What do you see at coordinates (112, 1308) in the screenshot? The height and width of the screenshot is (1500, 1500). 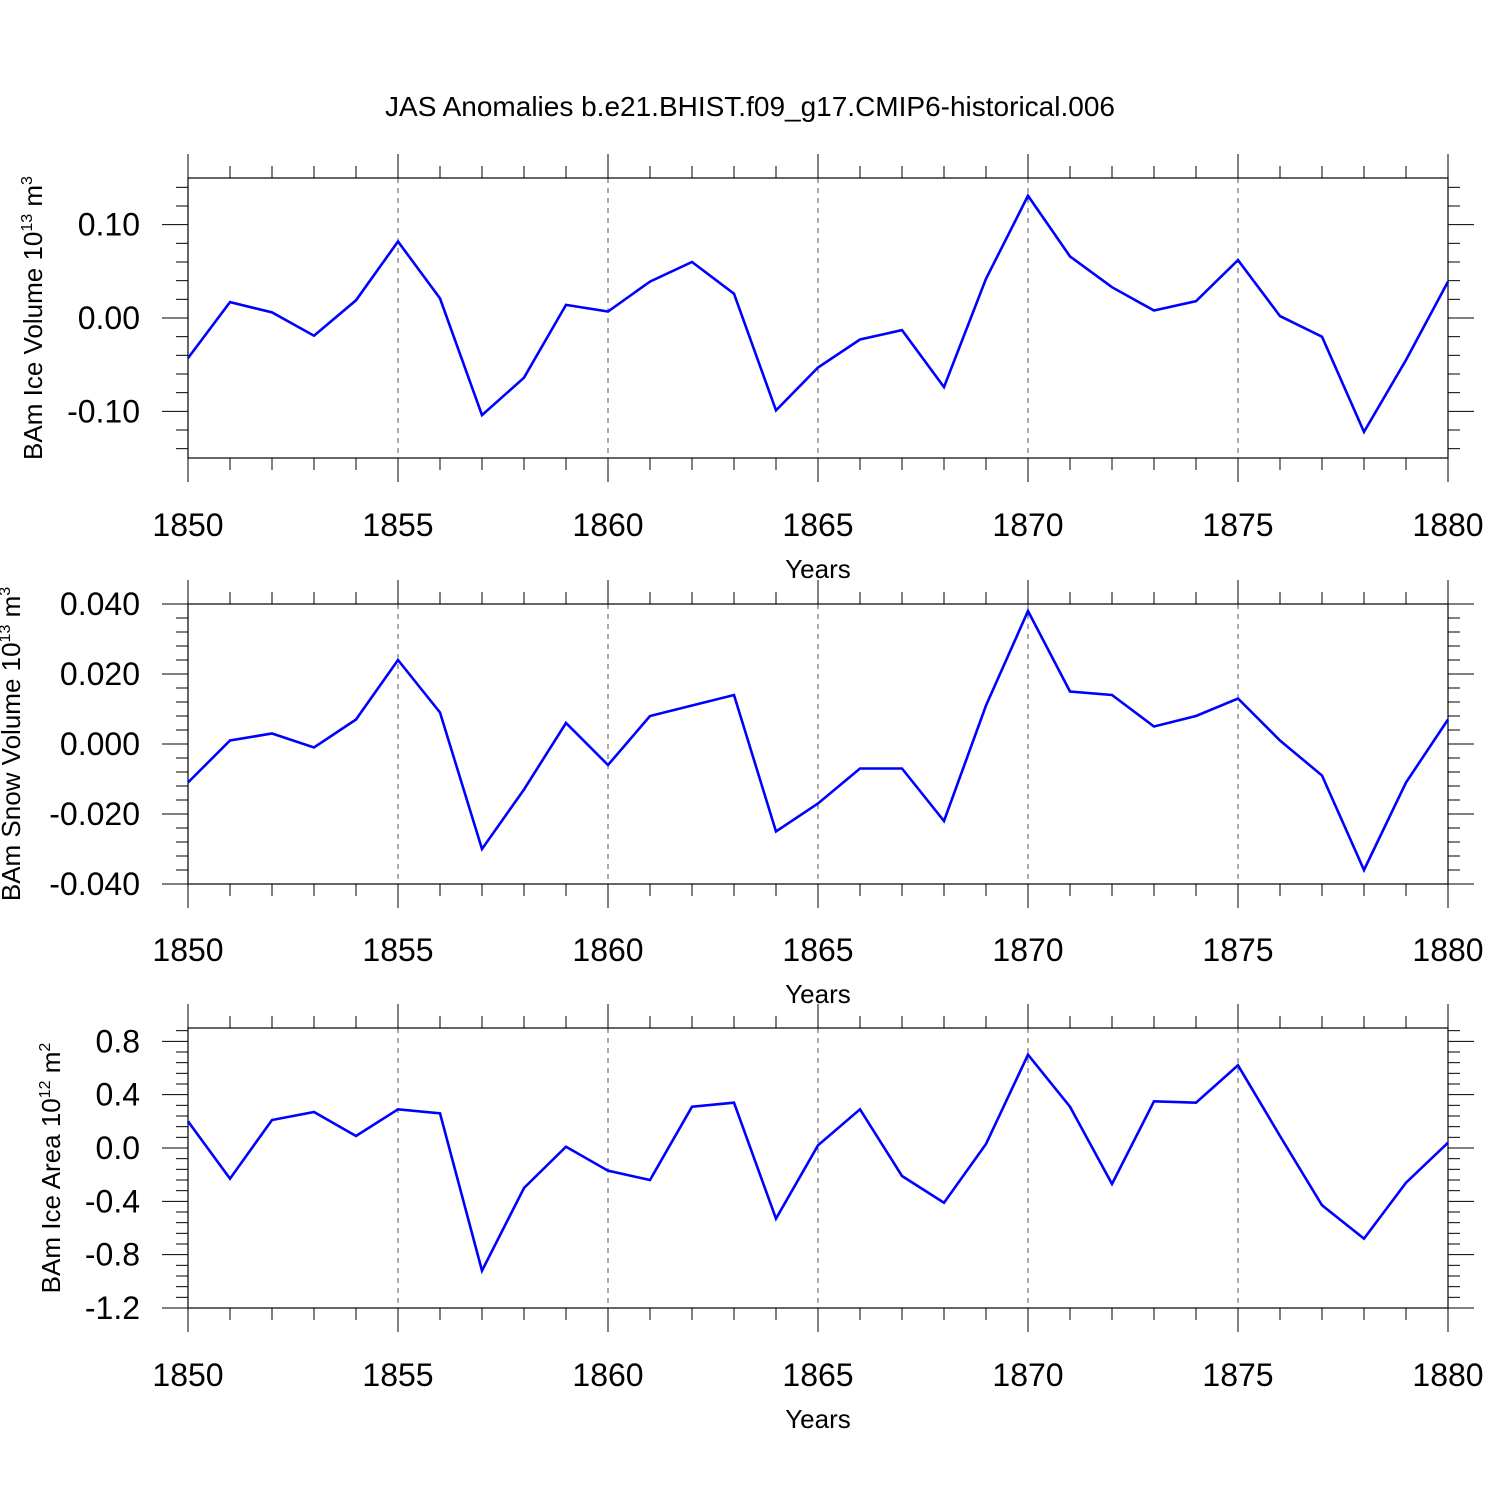 I see `y-tick-label: -1.2` at bounding box center [112, 1308].